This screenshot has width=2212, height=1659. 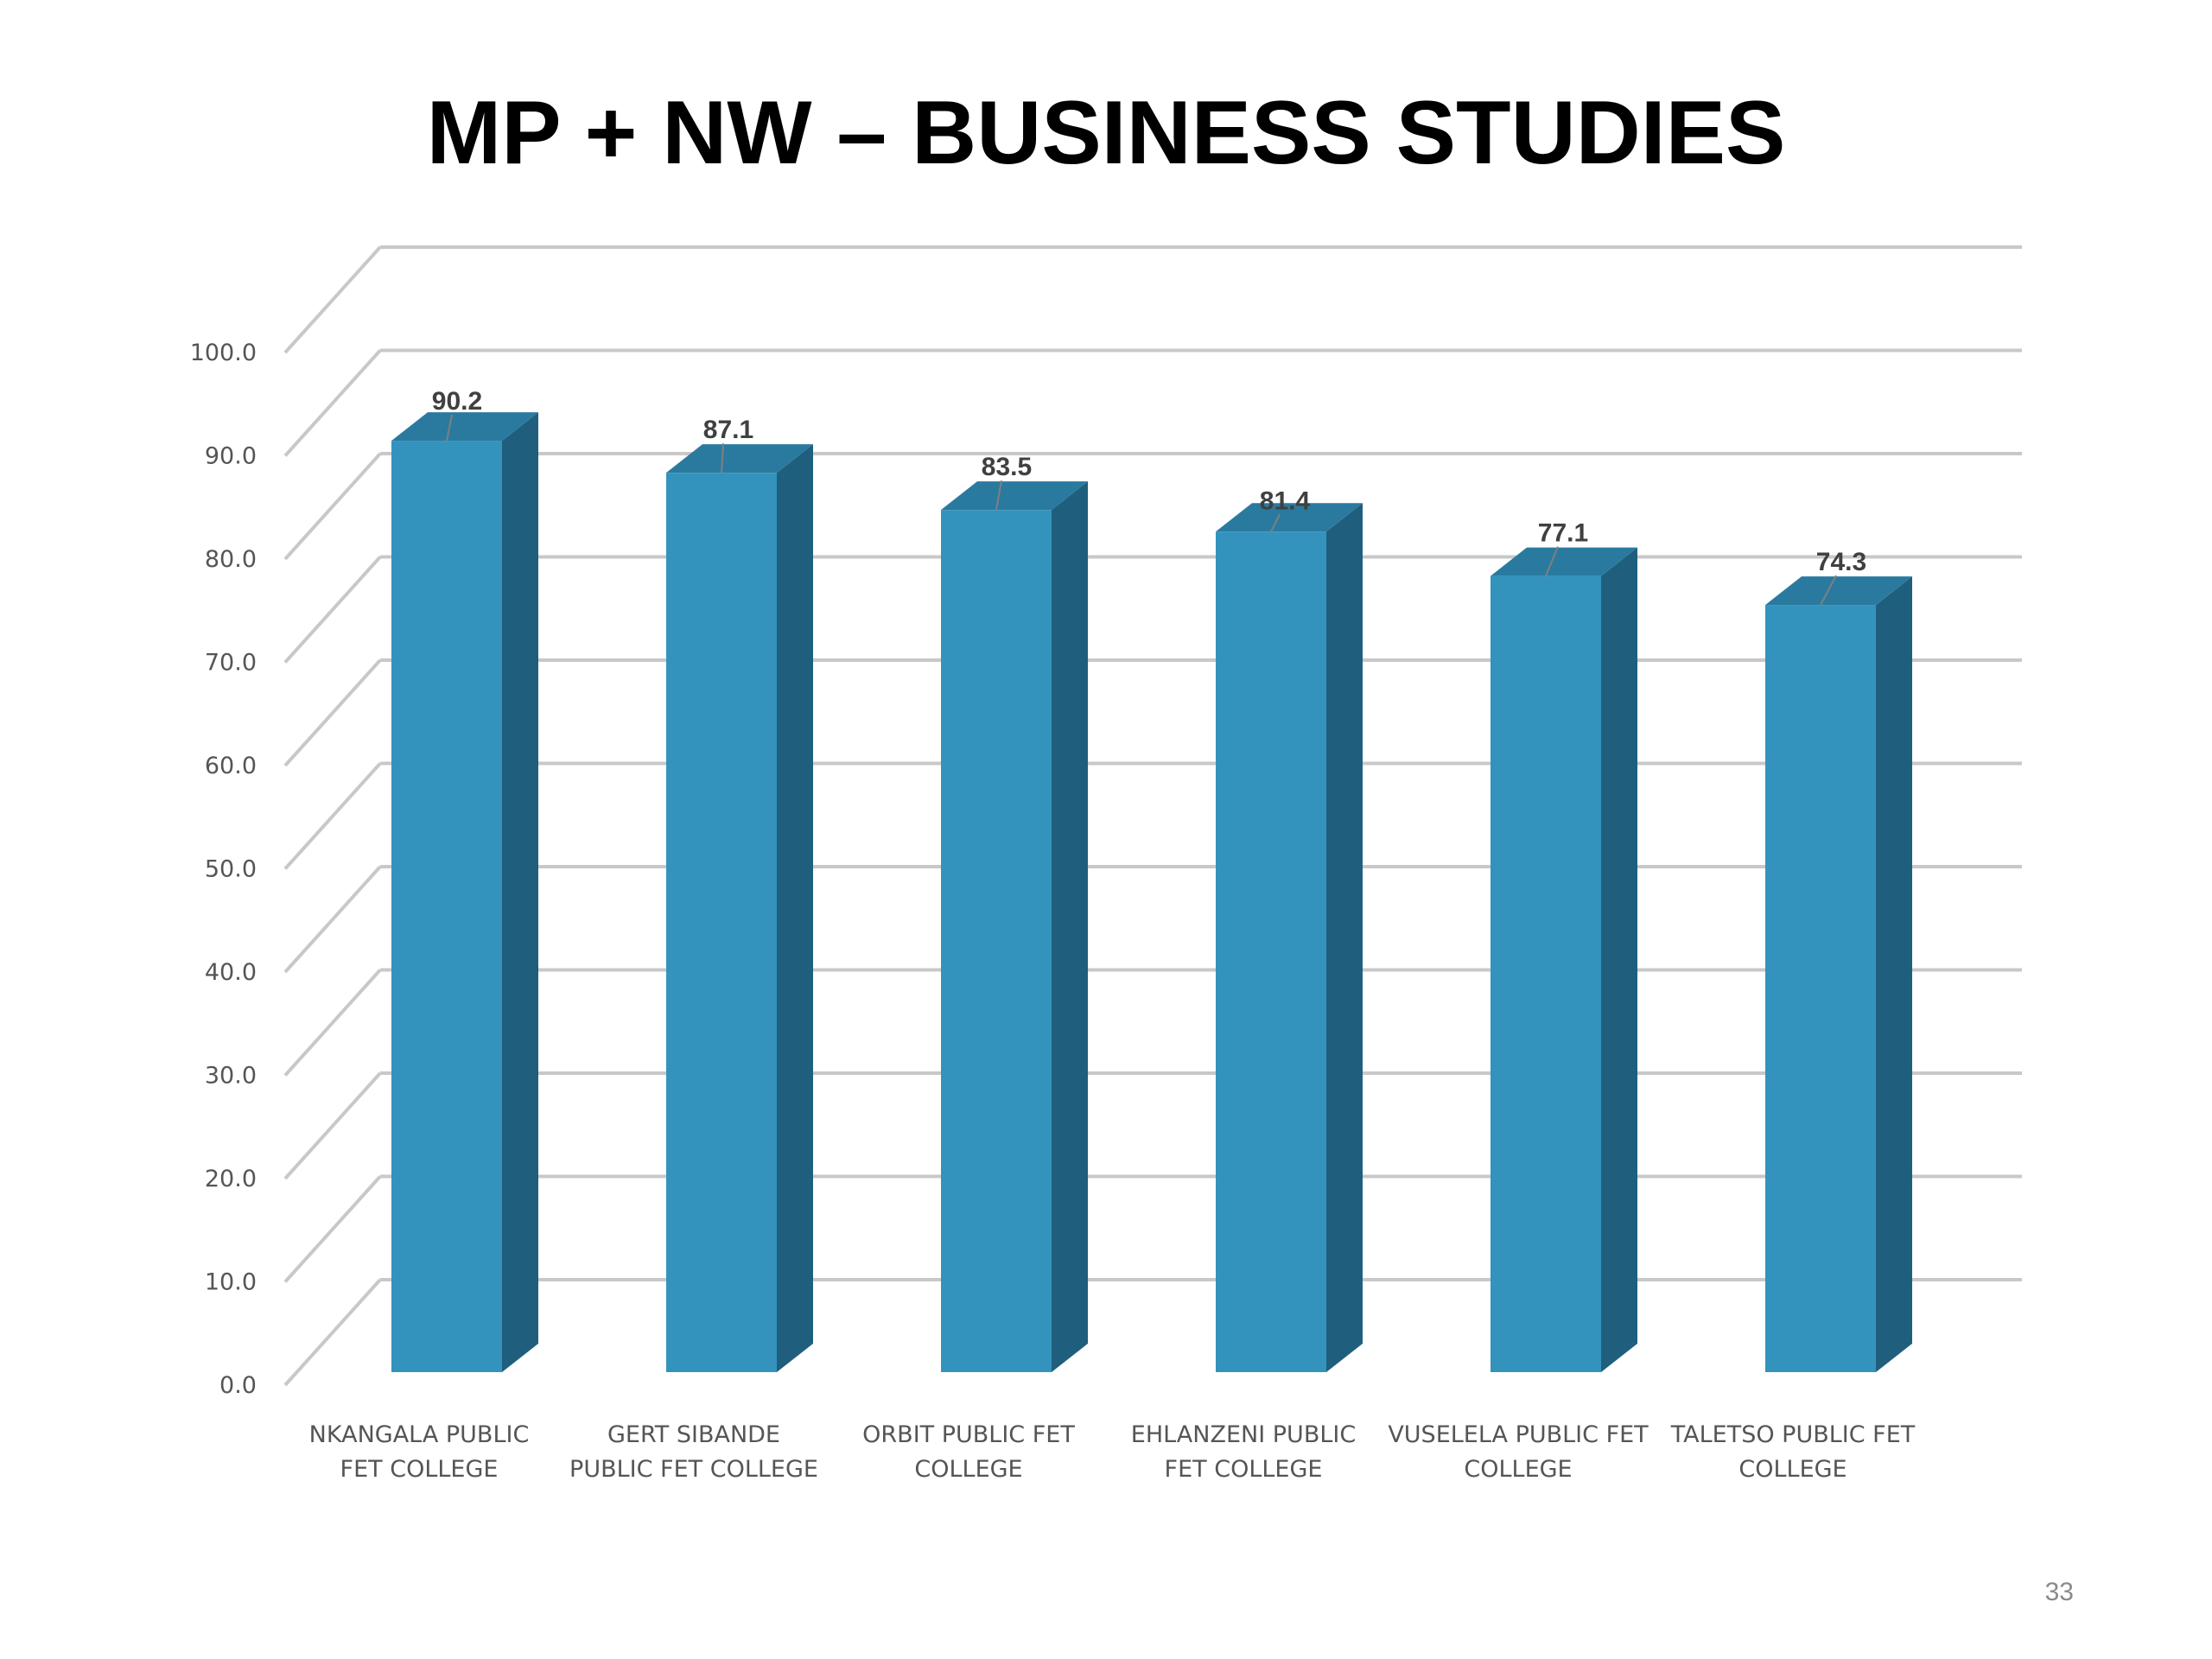 What do you see at coordinates (231, 1179) in the screenshot?
I see `y-tick-label: 20.0` at bounding box center [231, 1179].